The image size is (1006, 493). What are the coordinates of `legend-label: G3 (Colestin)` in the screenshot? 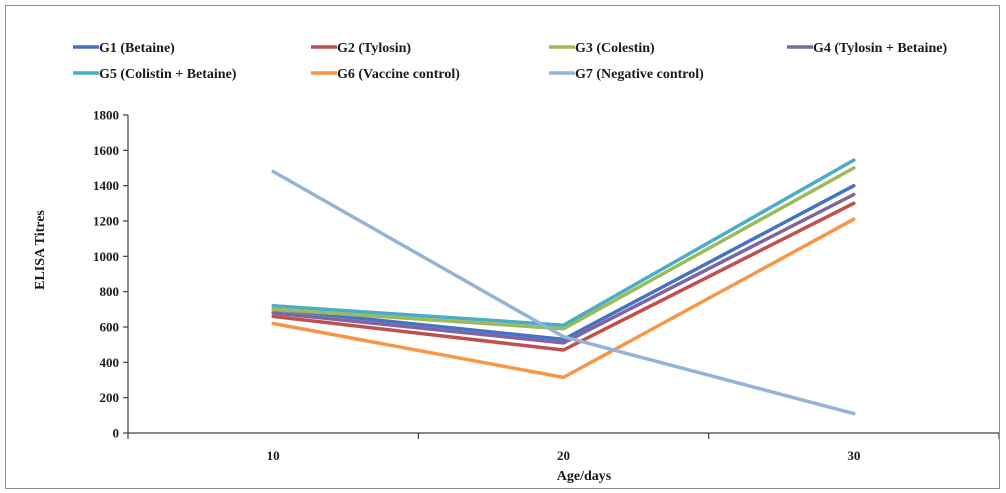 It's located at (615, 48).